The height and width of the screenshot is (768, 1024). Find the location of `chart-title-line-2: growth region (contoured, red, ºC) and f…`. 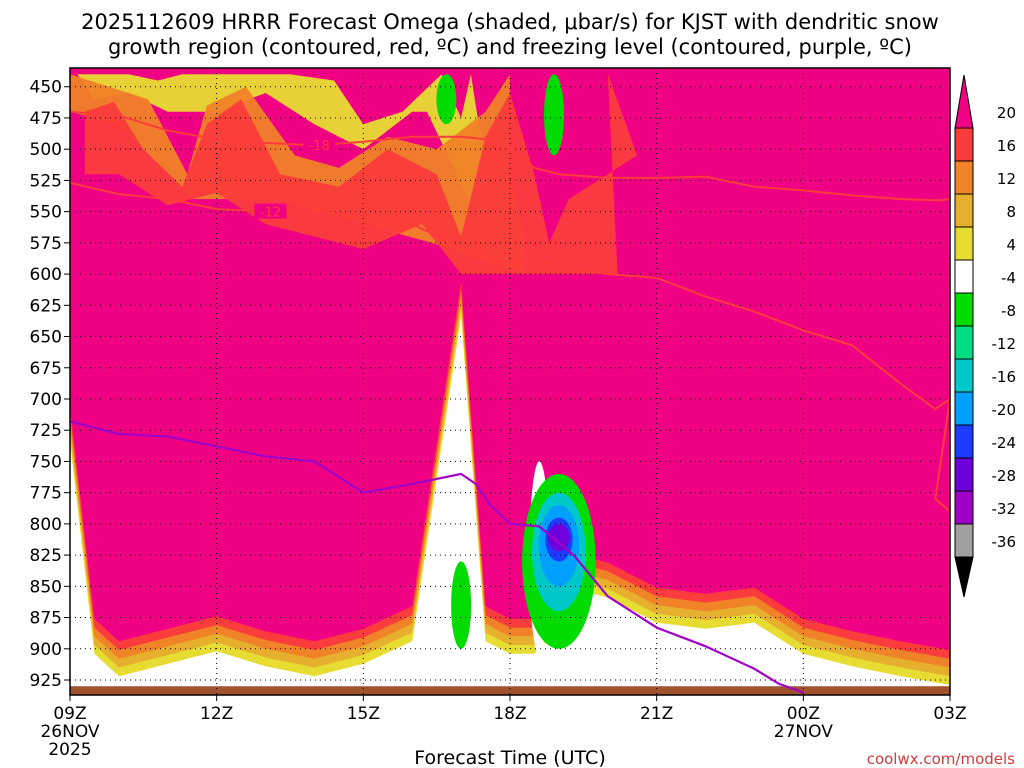

chart-title-line-2: growth region (contoured, red, ºC) and f… is located at coordinates (510, 47).